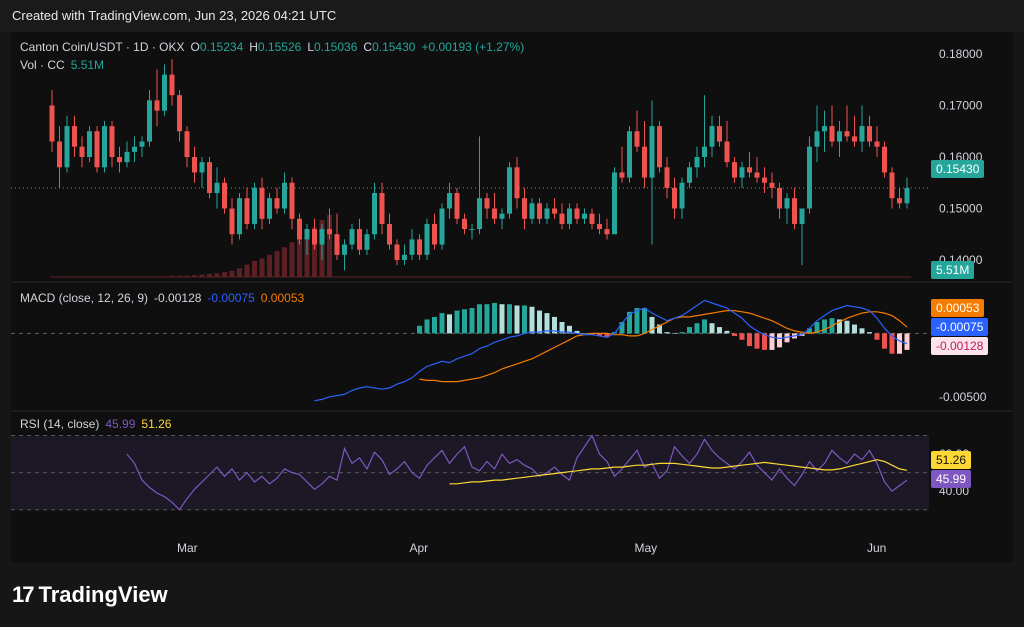 Image resolution: width=1024 pixels, height=627 pixels. I want to click on rsi-line, so click(517, 472).